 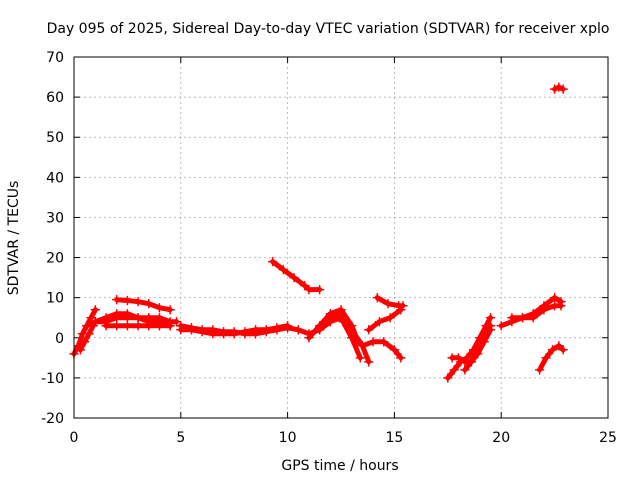 I want to click on x-tick-label: 15, so click(x=394, y=438).